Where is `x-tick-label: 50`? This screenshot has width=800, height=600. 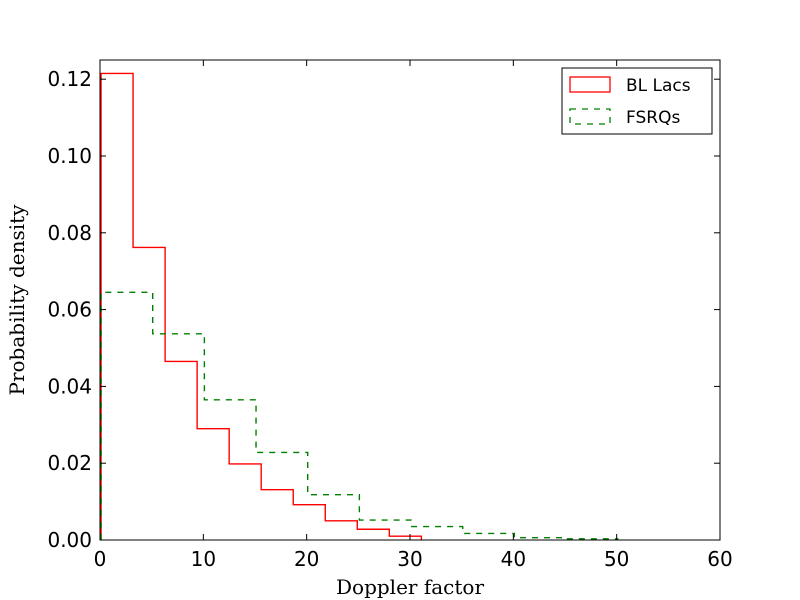
x-tick-label: 50 is located at coordinates (616, 559).